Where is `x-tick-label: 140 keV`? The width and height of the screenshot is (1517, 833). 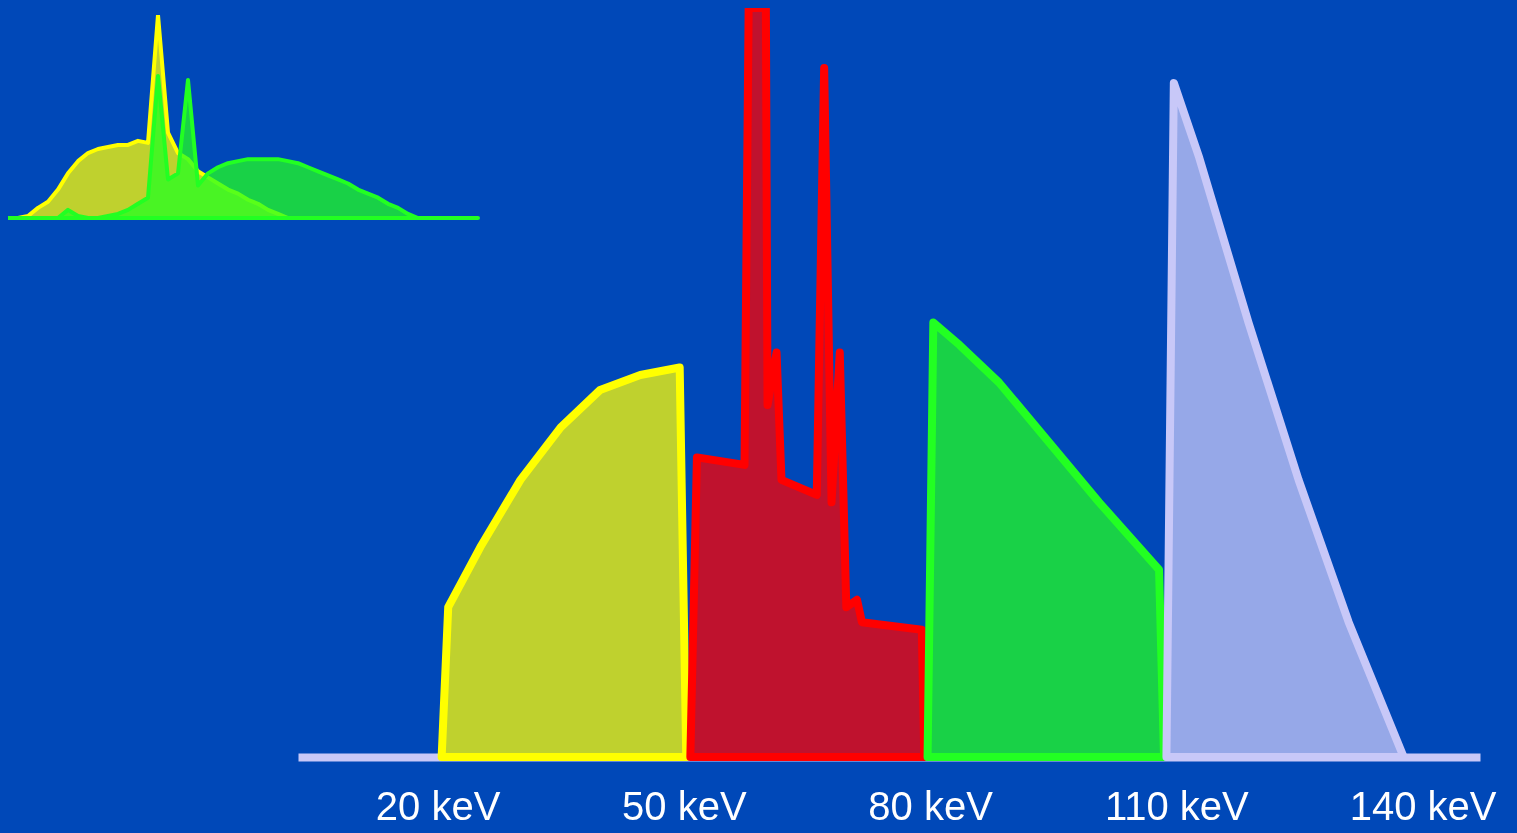
x-tick-label: 140 keV is located at coordinates (1423, 805).